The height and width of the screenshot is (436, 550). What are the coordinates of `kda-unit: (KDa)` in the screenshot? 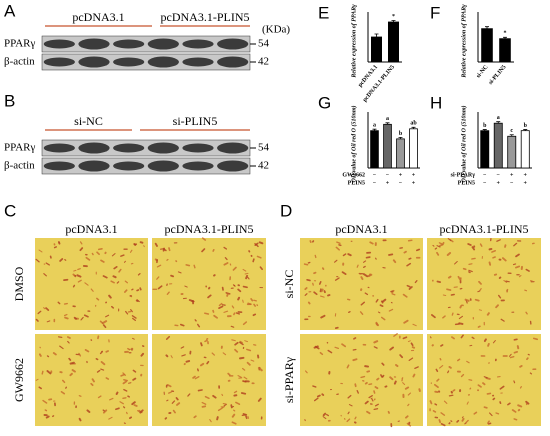 It's located at (276, 30).